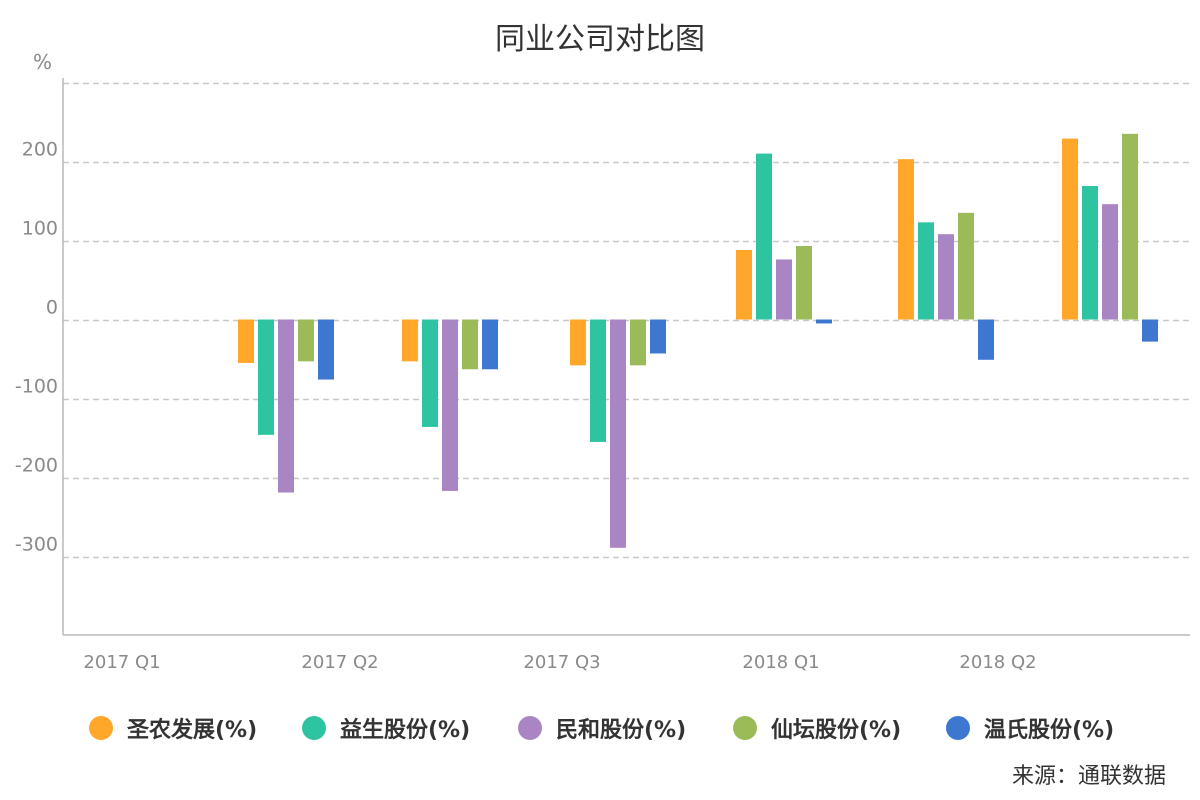 The width and height of the screenshot is (1200, 800). What do you see at coordinates (40, 229) in the screenshot?
I see `y-tick-label: 100` at bounding box center [40, 229].